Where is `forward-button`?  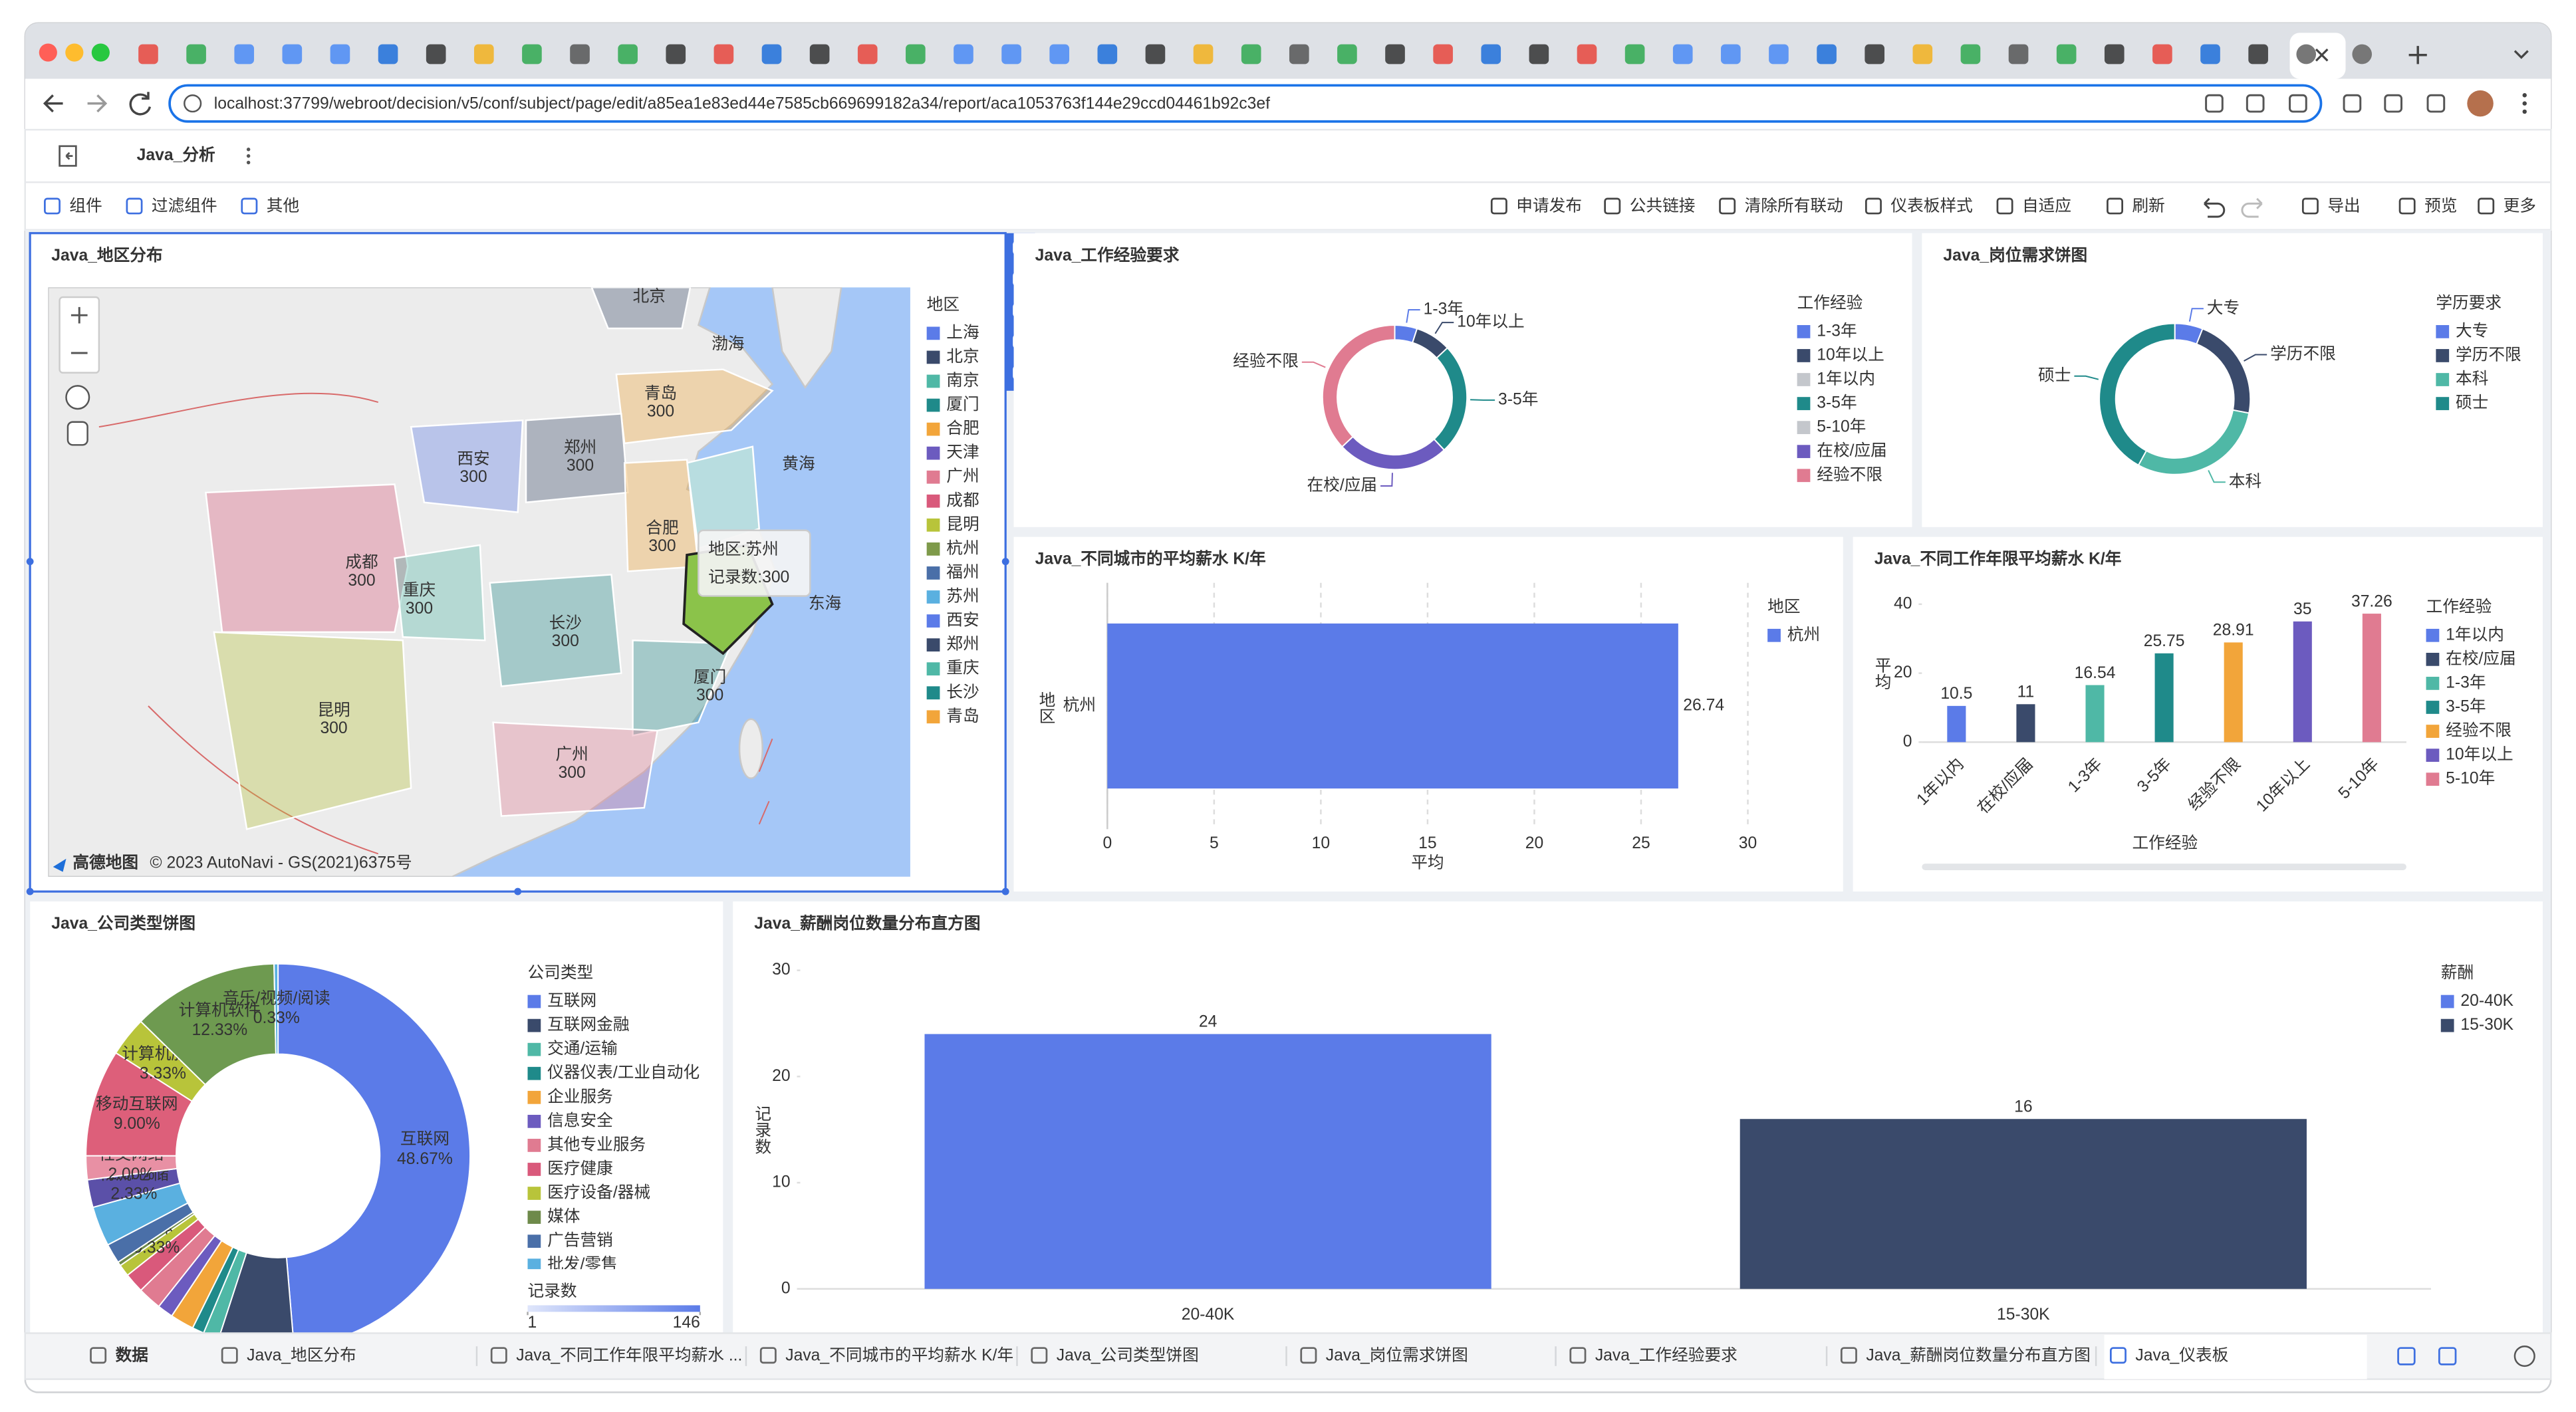 forward-button is located at coordinates (97, 104).